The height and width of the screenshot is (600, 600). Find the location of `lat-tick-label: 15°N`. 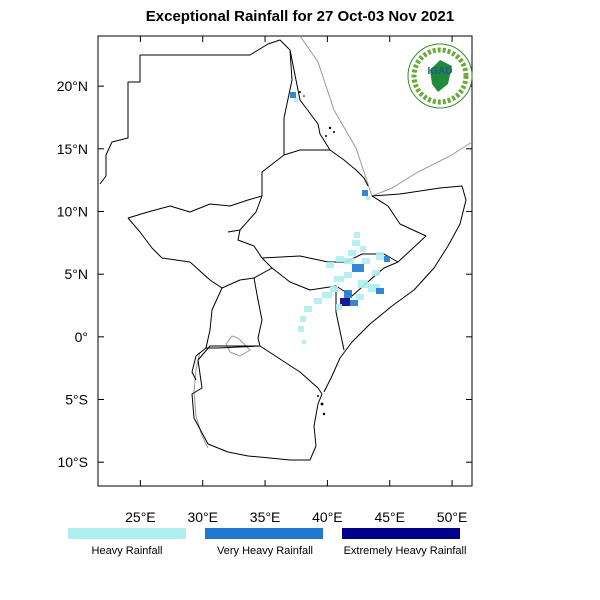

lat-tick-label: 15°N is located at coordinates (72, 149).